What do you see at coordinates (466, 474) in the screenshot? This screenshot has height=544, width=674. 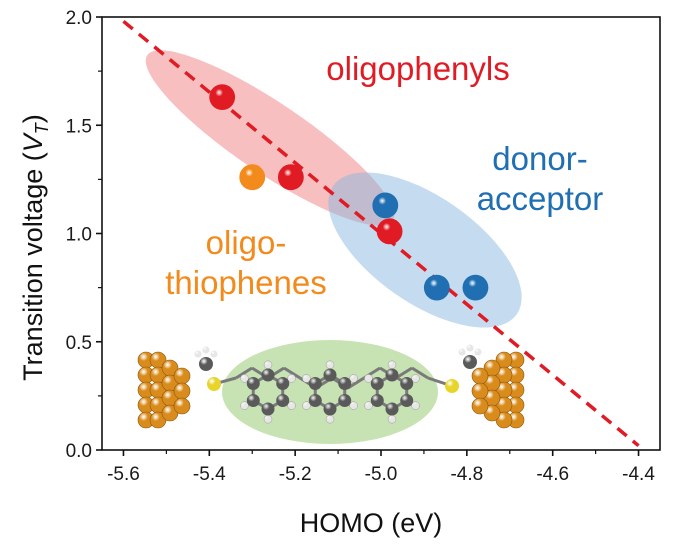 I see `x-tick-label: -4.8` at bounding box center [466, 474].